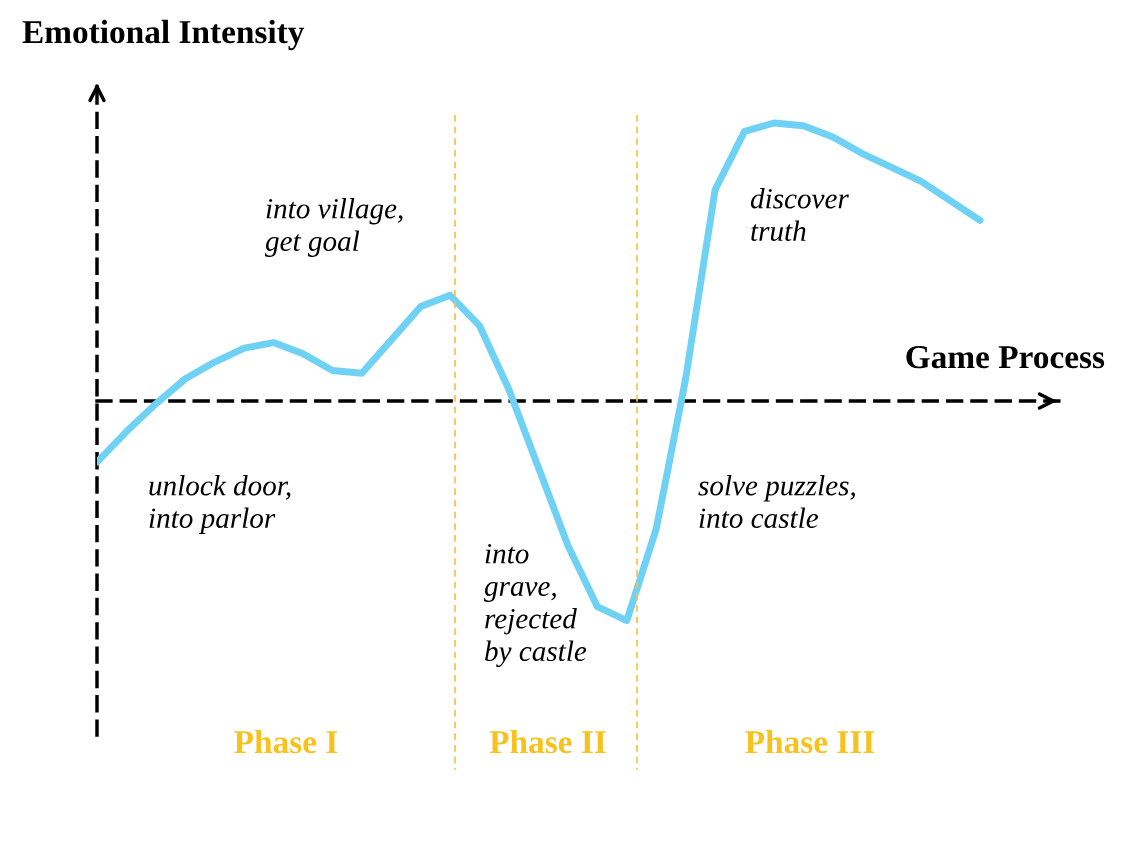 This screenshot has width=1142, height=857. Describe the element at coordinates (799, 215) in the screenshot. I see `annotation: discover truth` at that location.